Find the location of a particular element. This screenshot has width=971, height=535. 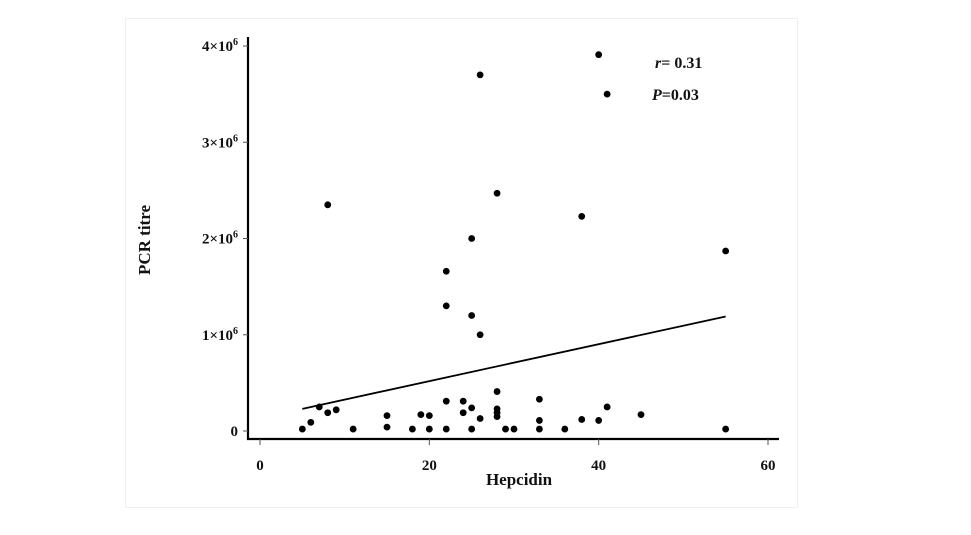

y-tick-label: 2×10⁶ is located at coordinates (220, 239).